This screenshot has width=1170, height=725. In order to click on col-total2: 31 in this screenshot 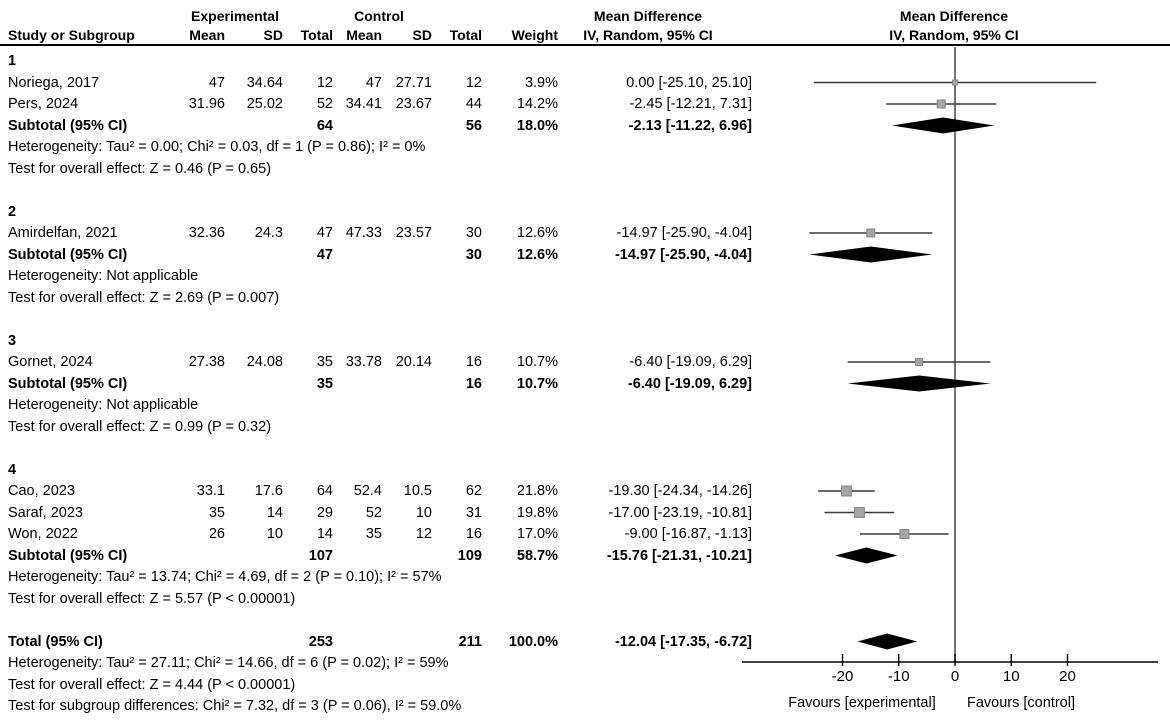, I will do `click(473, 512)`.